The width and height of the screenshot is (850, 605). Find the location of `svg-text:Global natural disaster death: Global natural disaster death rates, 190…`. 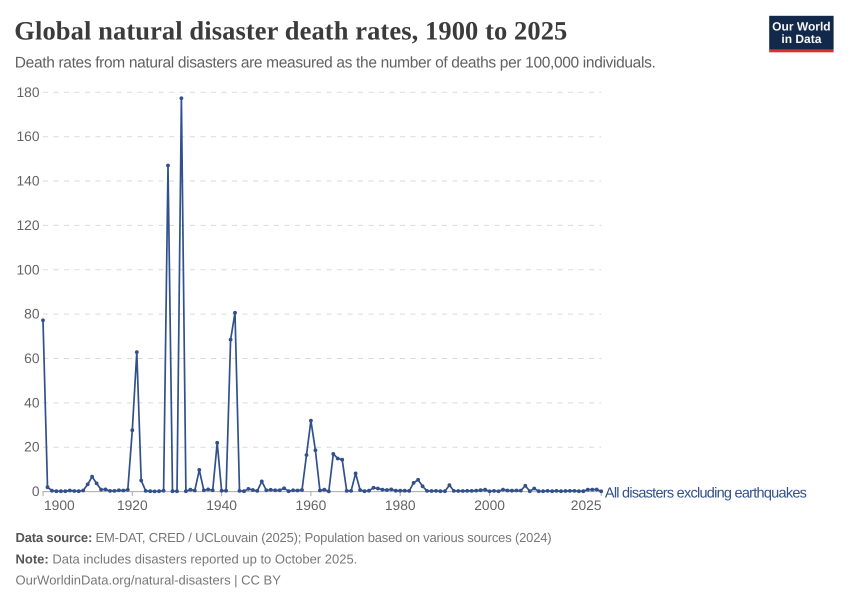

svg-text:Global natural disaster death: Global natural disaster death rates, 190… is located at coordinates (290, 31).